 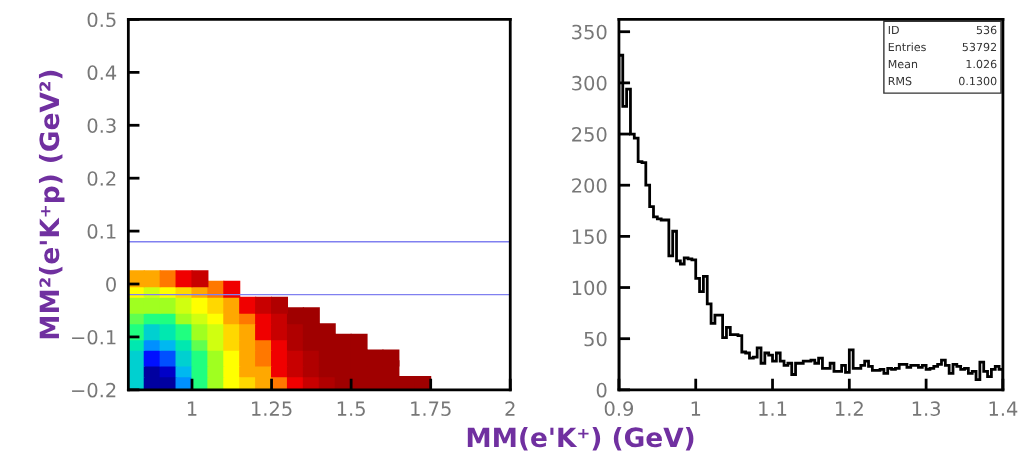 What do you see at coordinates (589, 134) in the screenshot?
I see `y-tick-label: 250` at bounding box center [589, 134].